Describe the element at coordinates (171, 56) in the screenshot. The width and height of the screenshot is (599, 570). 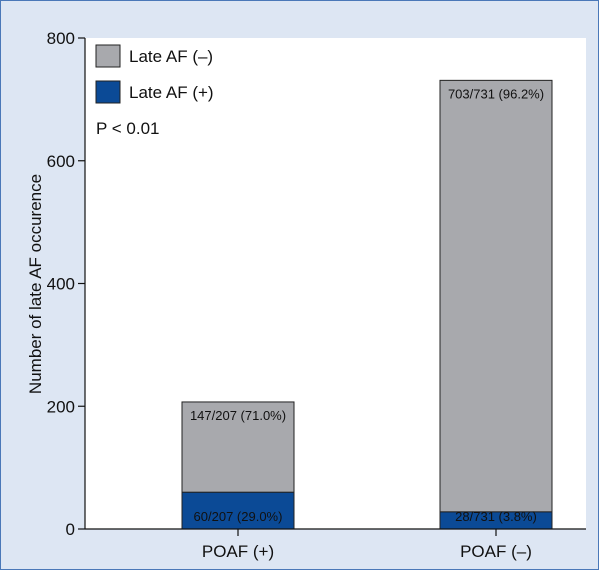
I see `legend-label: Late AF (–)` at that location.